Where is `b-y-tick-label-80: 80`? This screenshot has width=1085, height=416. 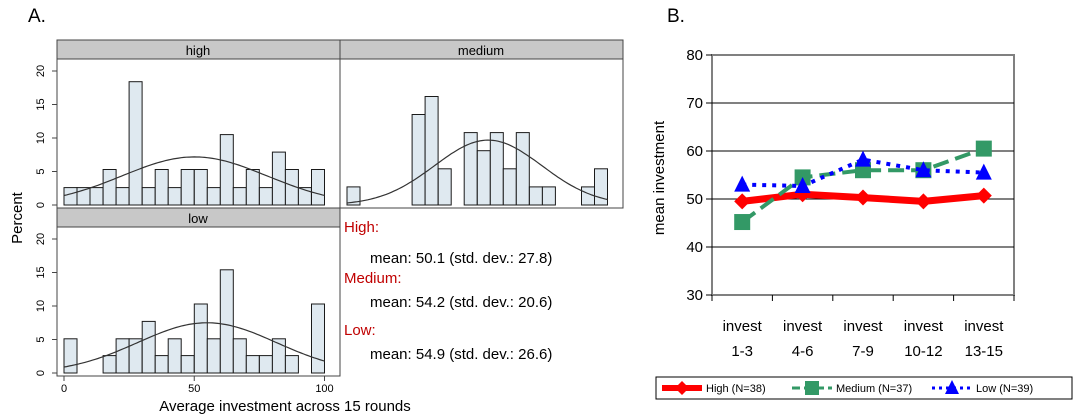 b-y-tick-label-80: 80 is located at coordinates (694, 55).